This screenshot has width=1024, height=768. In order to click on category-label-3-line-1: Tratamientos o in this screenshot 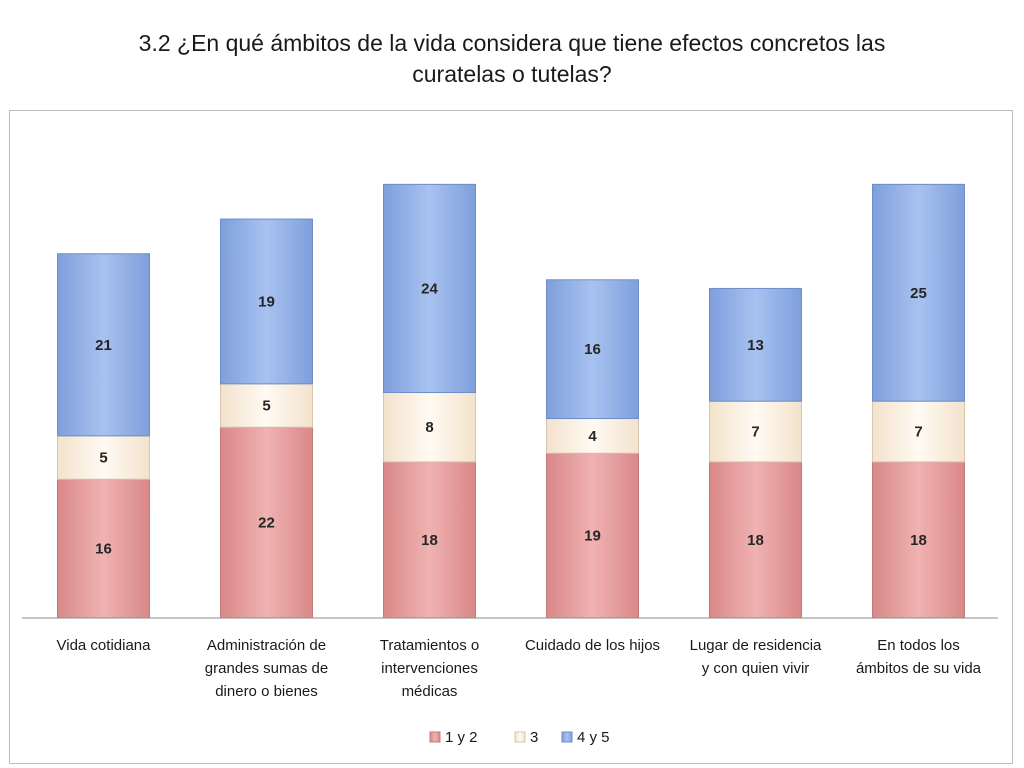, I will do `click(430, 645)`.